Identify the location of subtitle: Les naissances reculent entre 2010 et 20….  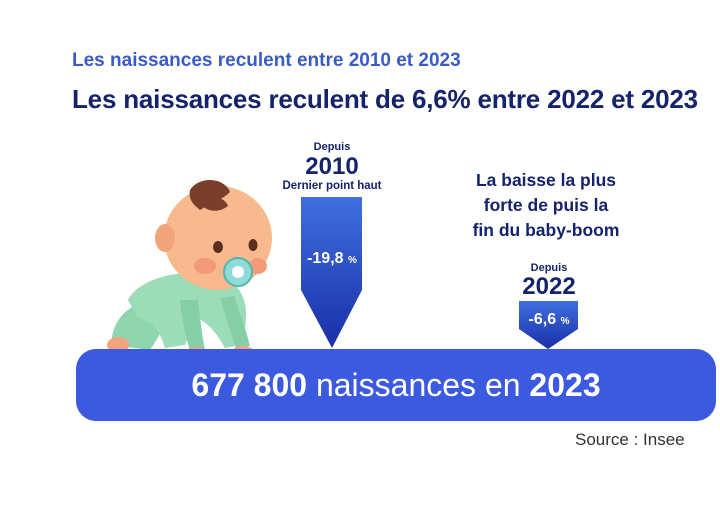
(266, 60).